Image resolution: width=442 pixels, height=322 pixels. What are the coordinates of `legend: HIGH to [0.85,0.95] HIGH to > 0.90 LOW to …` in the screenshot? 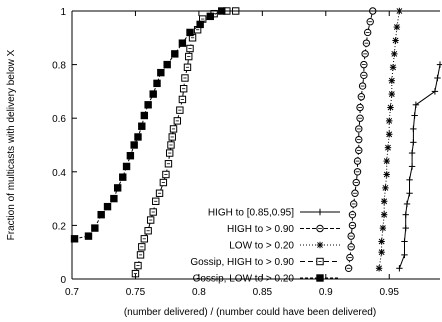 It's located at (265, 246).